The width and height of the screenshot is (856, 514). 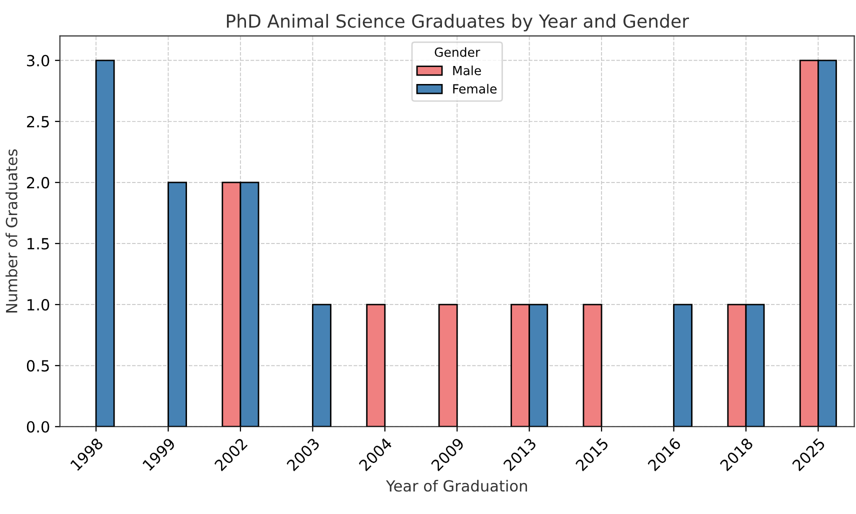 What do you see at coordinates (39, 305) in the screenshot?
I see `y-tick-label: 1.0` at bounding box center [39, 305].